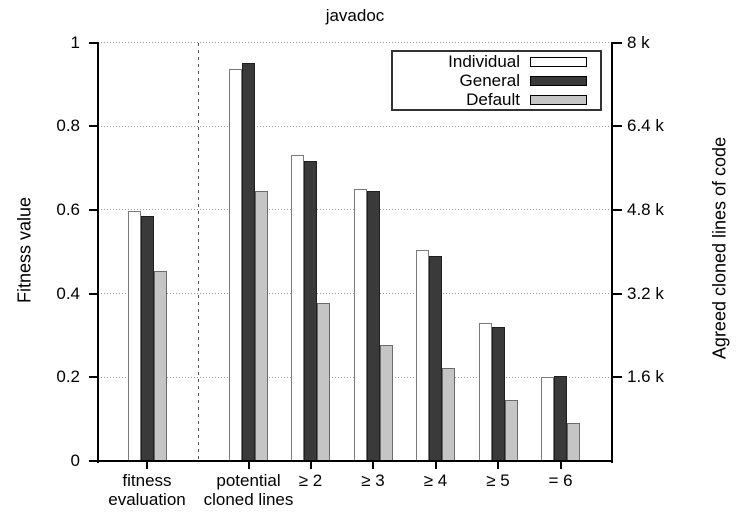 This screenshot has width=750, height=525. I want to click on legend-label: Default, so click(493, 99).